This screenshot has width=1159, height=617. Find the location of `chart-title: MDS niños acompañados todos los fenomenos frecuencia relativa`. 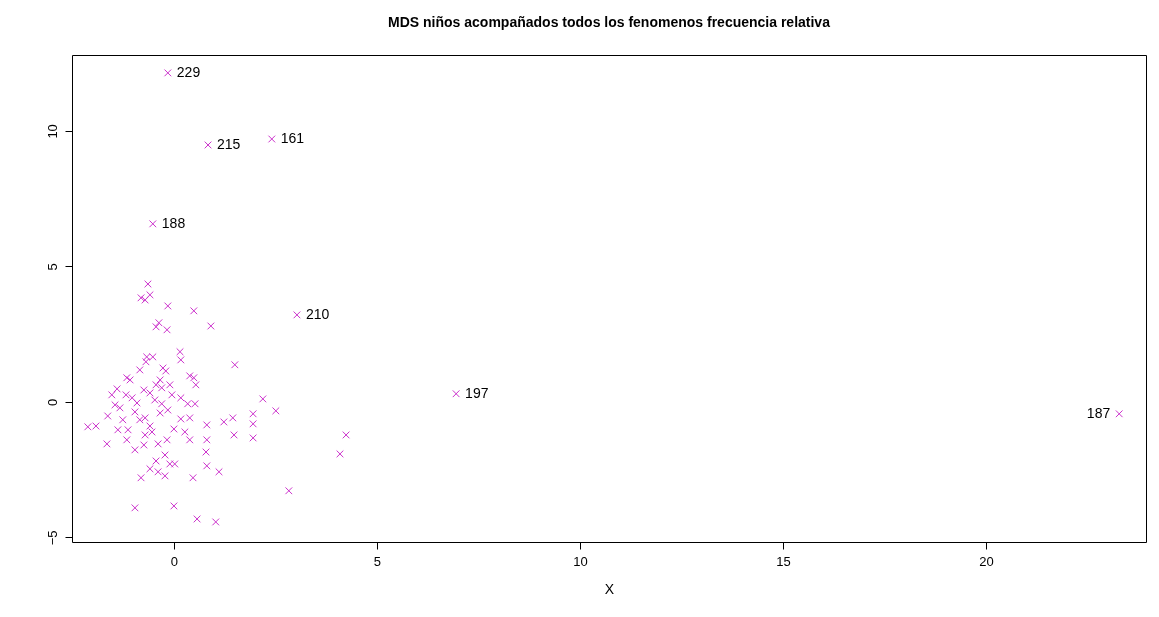

chart-title: MDS niños acompañados todos los fenomenos frecuencia relativa is located at coordinates (609, 22).